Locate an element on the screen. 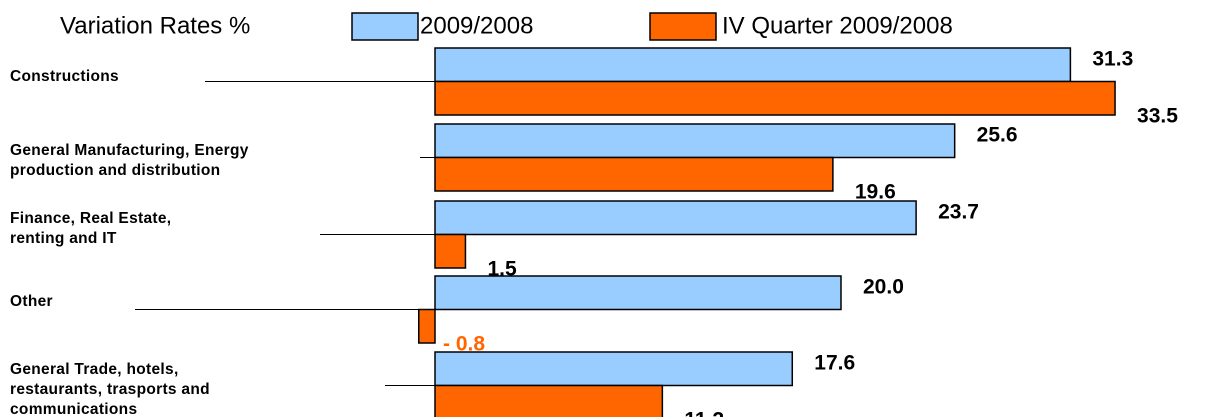 The image size is (1221, 417). category-label: Constructions is located at coordinates (64, 76).